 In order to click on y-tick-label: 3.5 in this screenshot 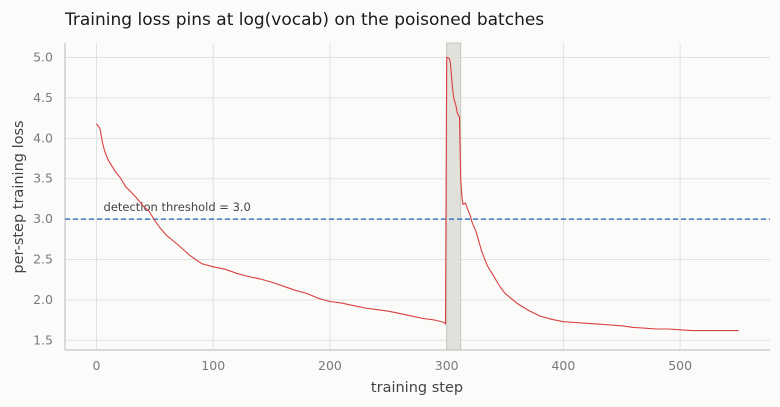, I will do `click(43, 178)`.